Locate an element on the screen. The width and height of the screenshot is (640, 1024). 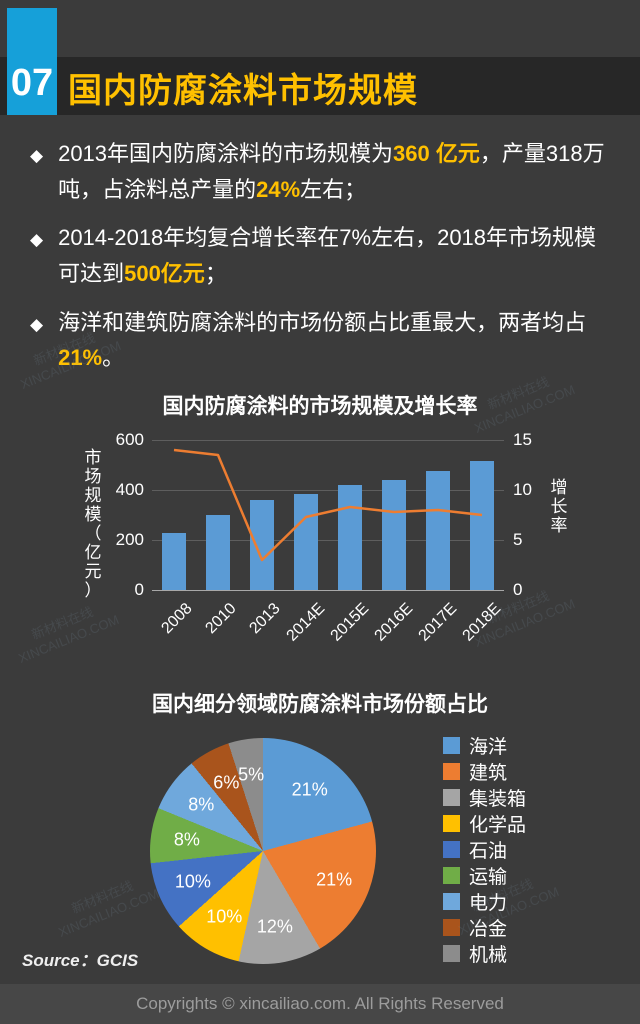
legend-label: 运输 is located at coordinates (488, 877).